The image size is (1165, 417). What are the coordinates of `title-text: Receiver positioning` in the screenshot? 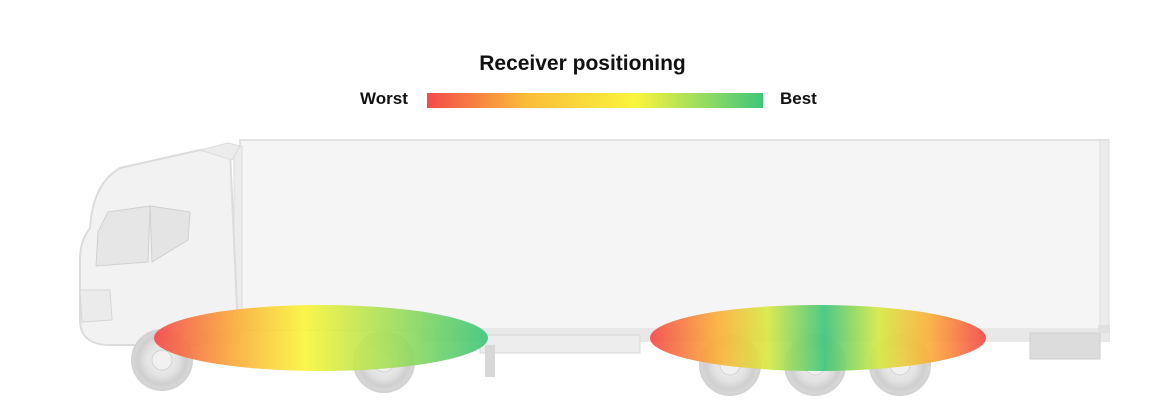 It's located at (582, 63).